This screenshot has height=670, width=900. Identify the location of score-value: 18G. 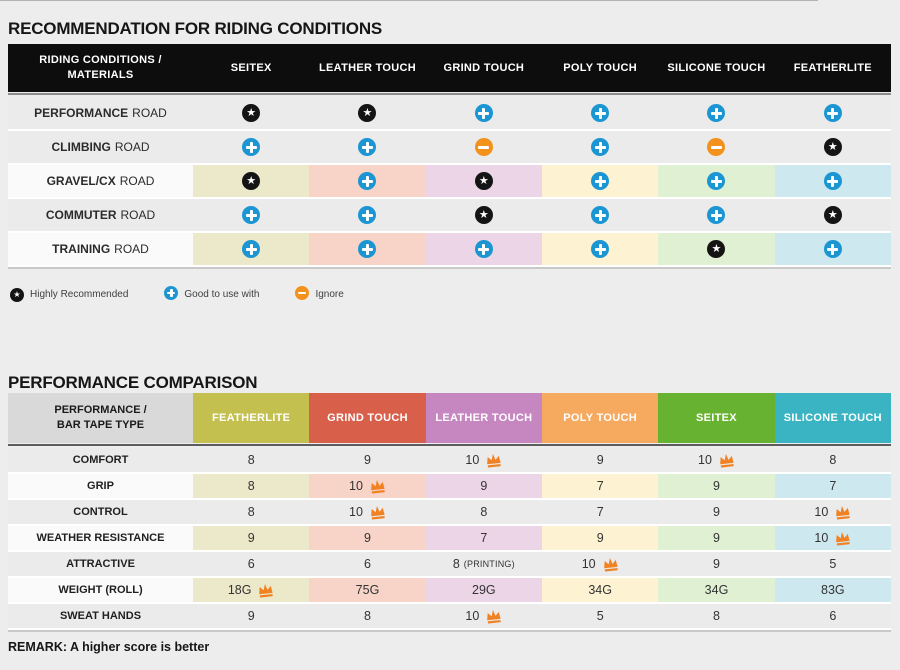
(239, 590).